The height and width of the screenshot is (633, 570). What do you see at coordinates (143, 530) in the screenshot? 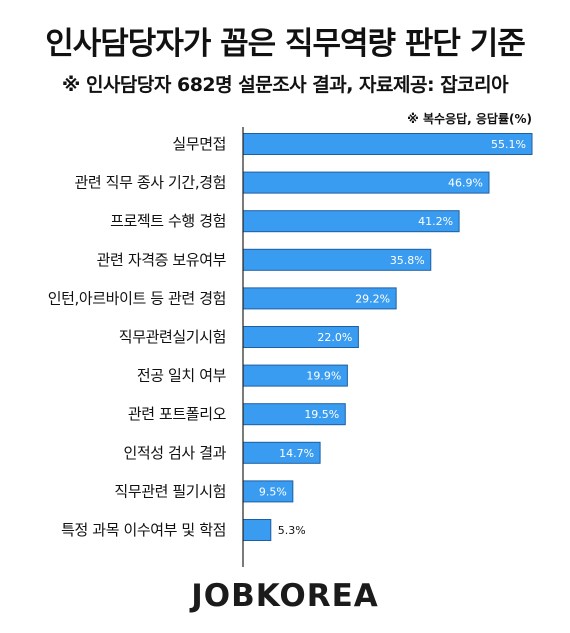
I see `category-label-11: 특정 과목 이수여부 및 학점` at bounding box center [143, 530].